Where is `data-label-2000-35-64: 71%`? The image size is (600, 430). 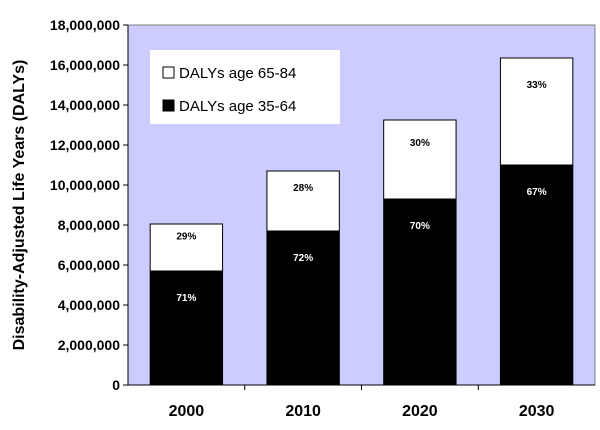 data-label-2000-35-64: 71% is located at coordinates (186, 298).